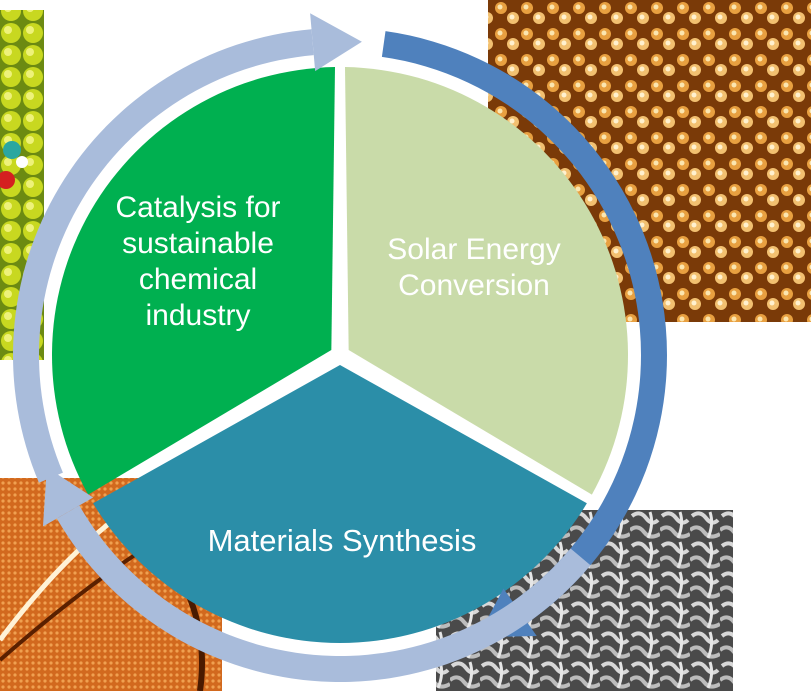 The width and height of the screenshot is (811, 691). I want to click on solar-energy-label: Solar Energy Conversion, so click(474, 267).